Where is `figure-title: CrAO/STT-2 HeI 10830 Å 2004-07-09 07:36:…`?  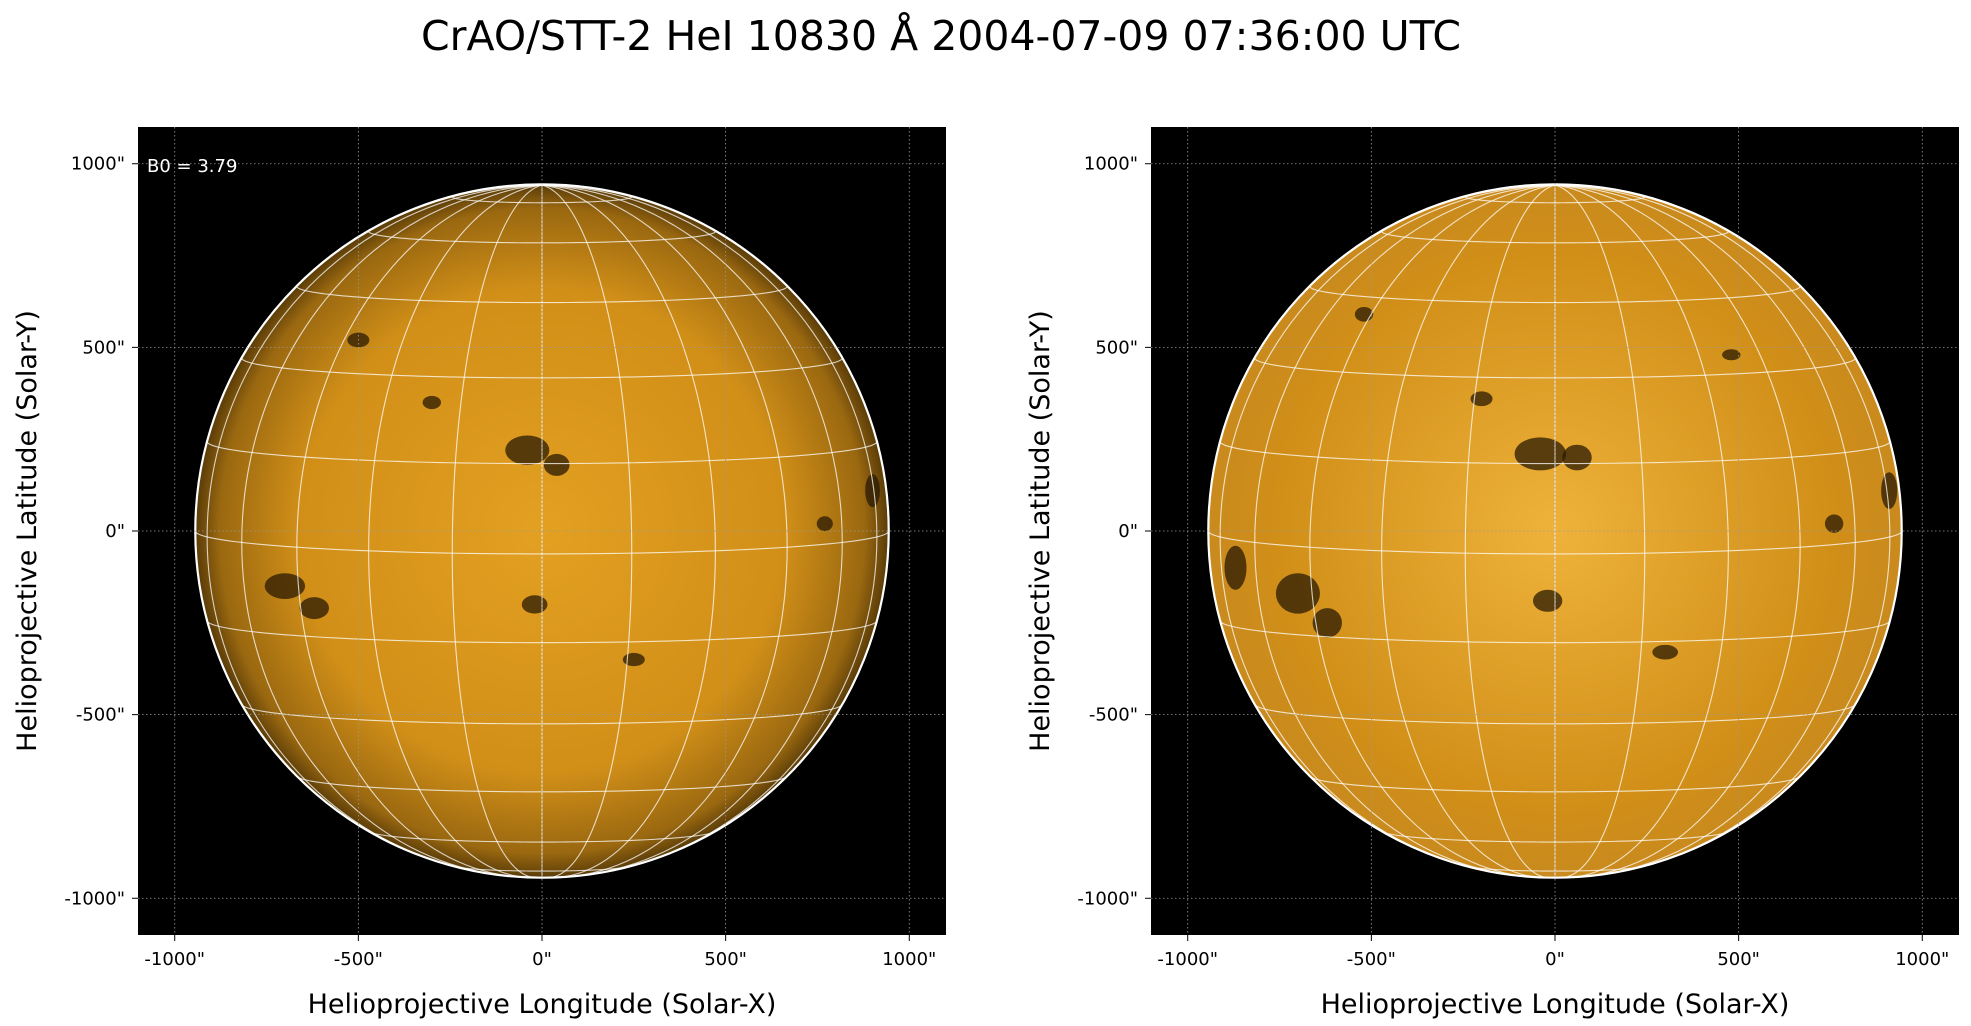
figure-title: CrAO/STT-2 HeI 10830 Å 2004-07-09 07:36:… is located at coordinates (941, 36).